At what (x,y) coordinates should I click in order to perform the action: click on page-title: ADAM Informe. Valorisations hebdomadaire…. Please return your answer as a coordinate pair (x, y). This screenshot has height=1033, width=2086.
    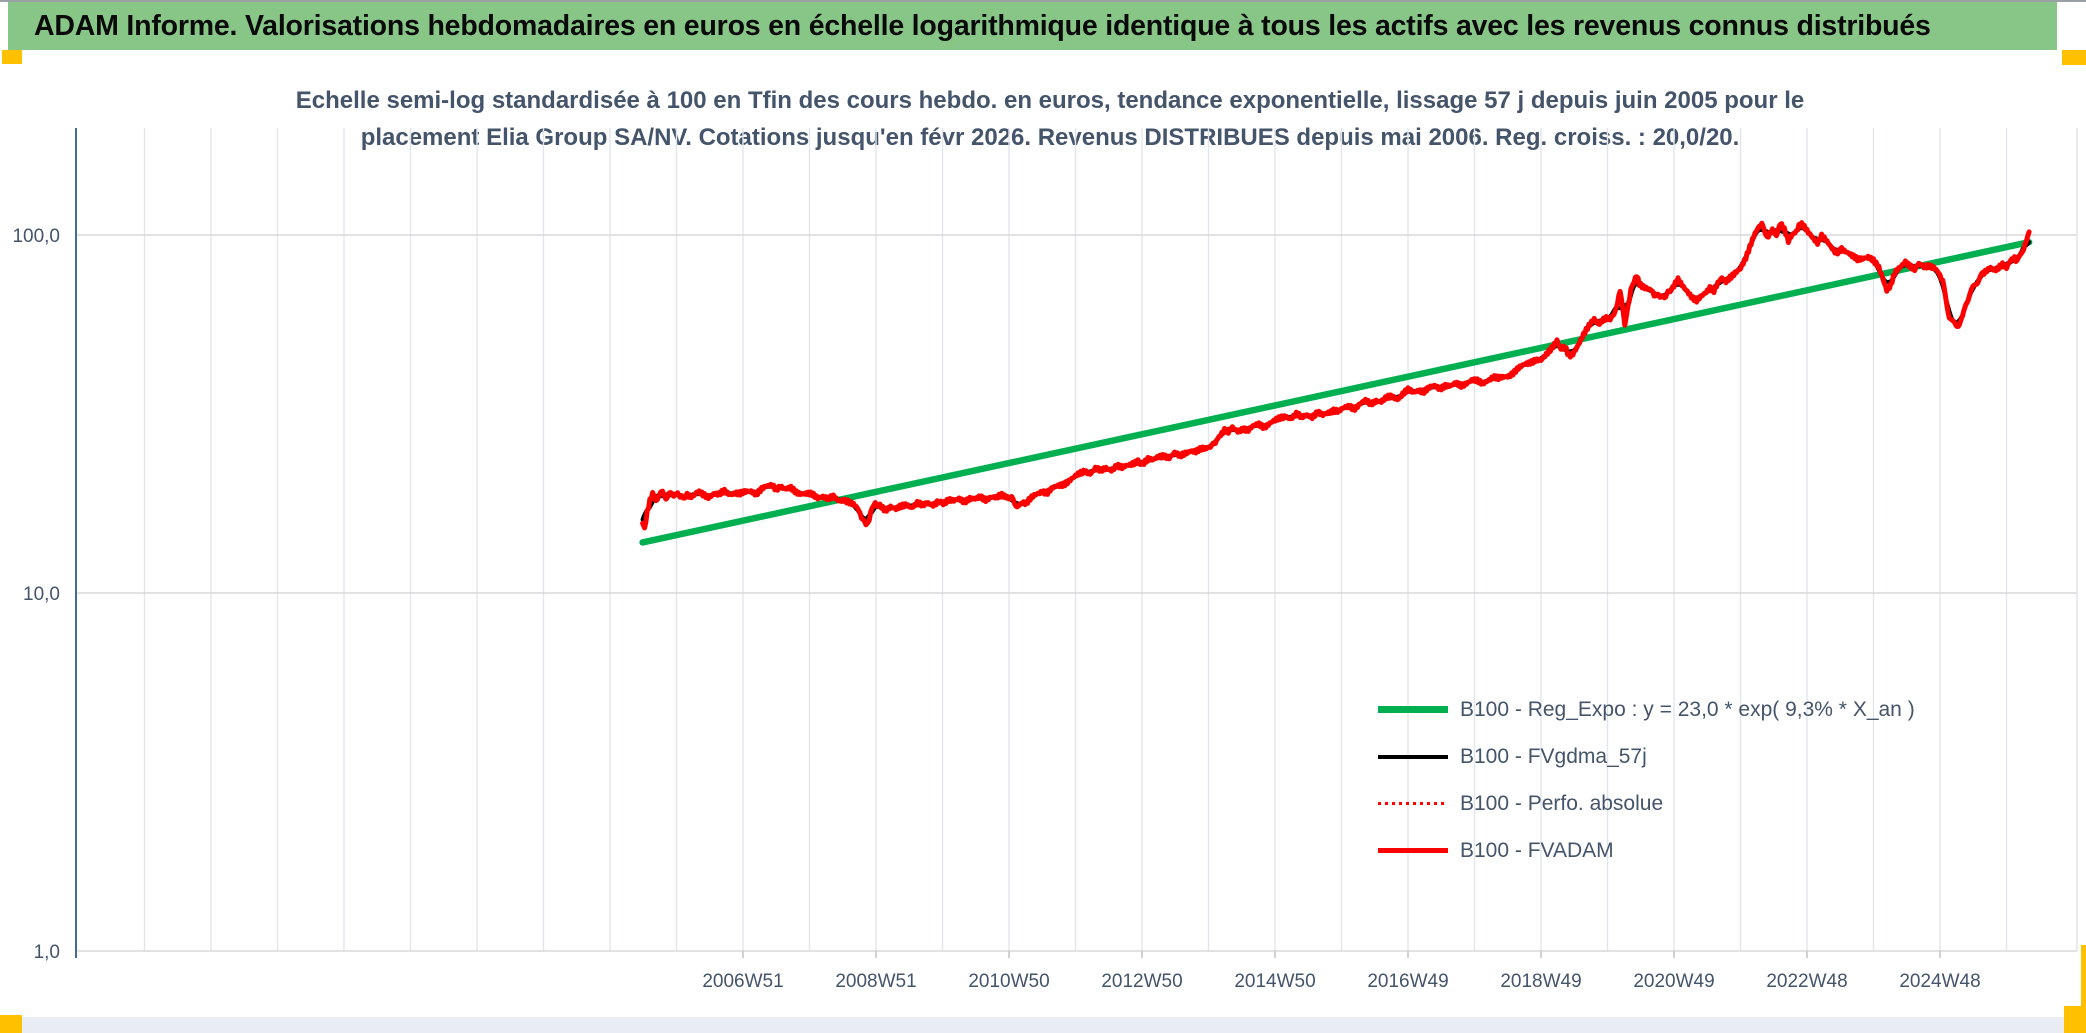
    Looking at the image, I should click on (982, 25).